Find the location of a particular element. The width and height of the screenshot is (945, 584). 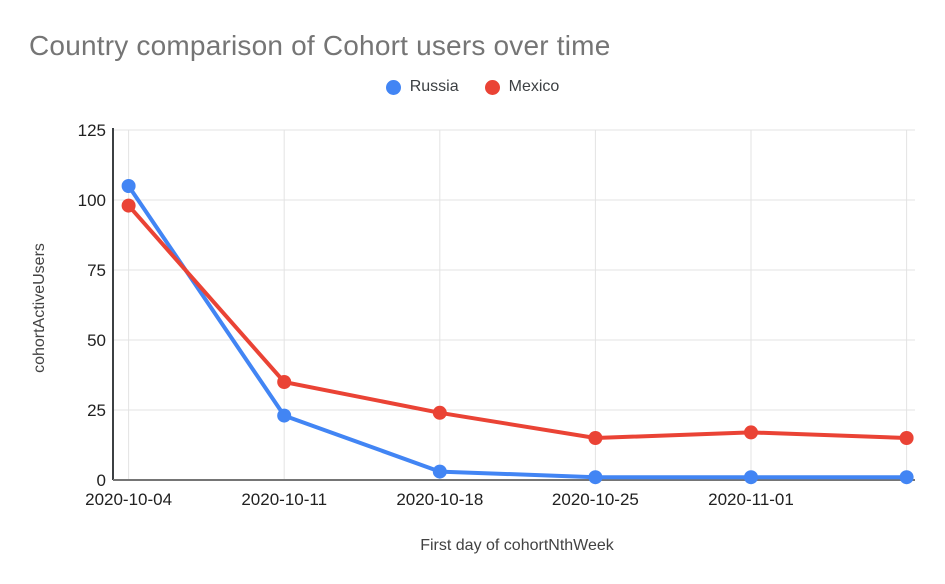

y-tick-label: 0 is located at coordinates (101, 480).